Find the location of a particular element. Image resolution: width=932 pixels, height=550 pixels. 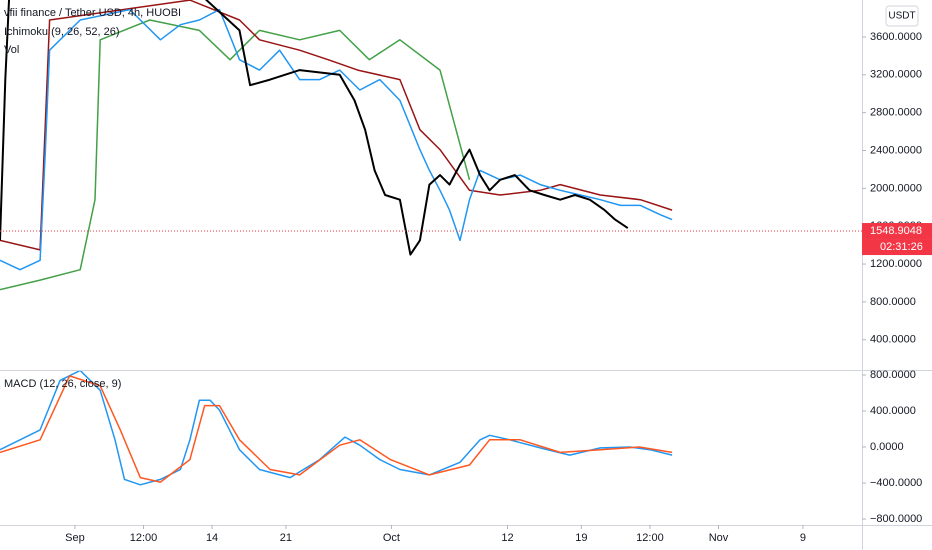

x-tick-label: 14 is located at coordinates (212, 538).